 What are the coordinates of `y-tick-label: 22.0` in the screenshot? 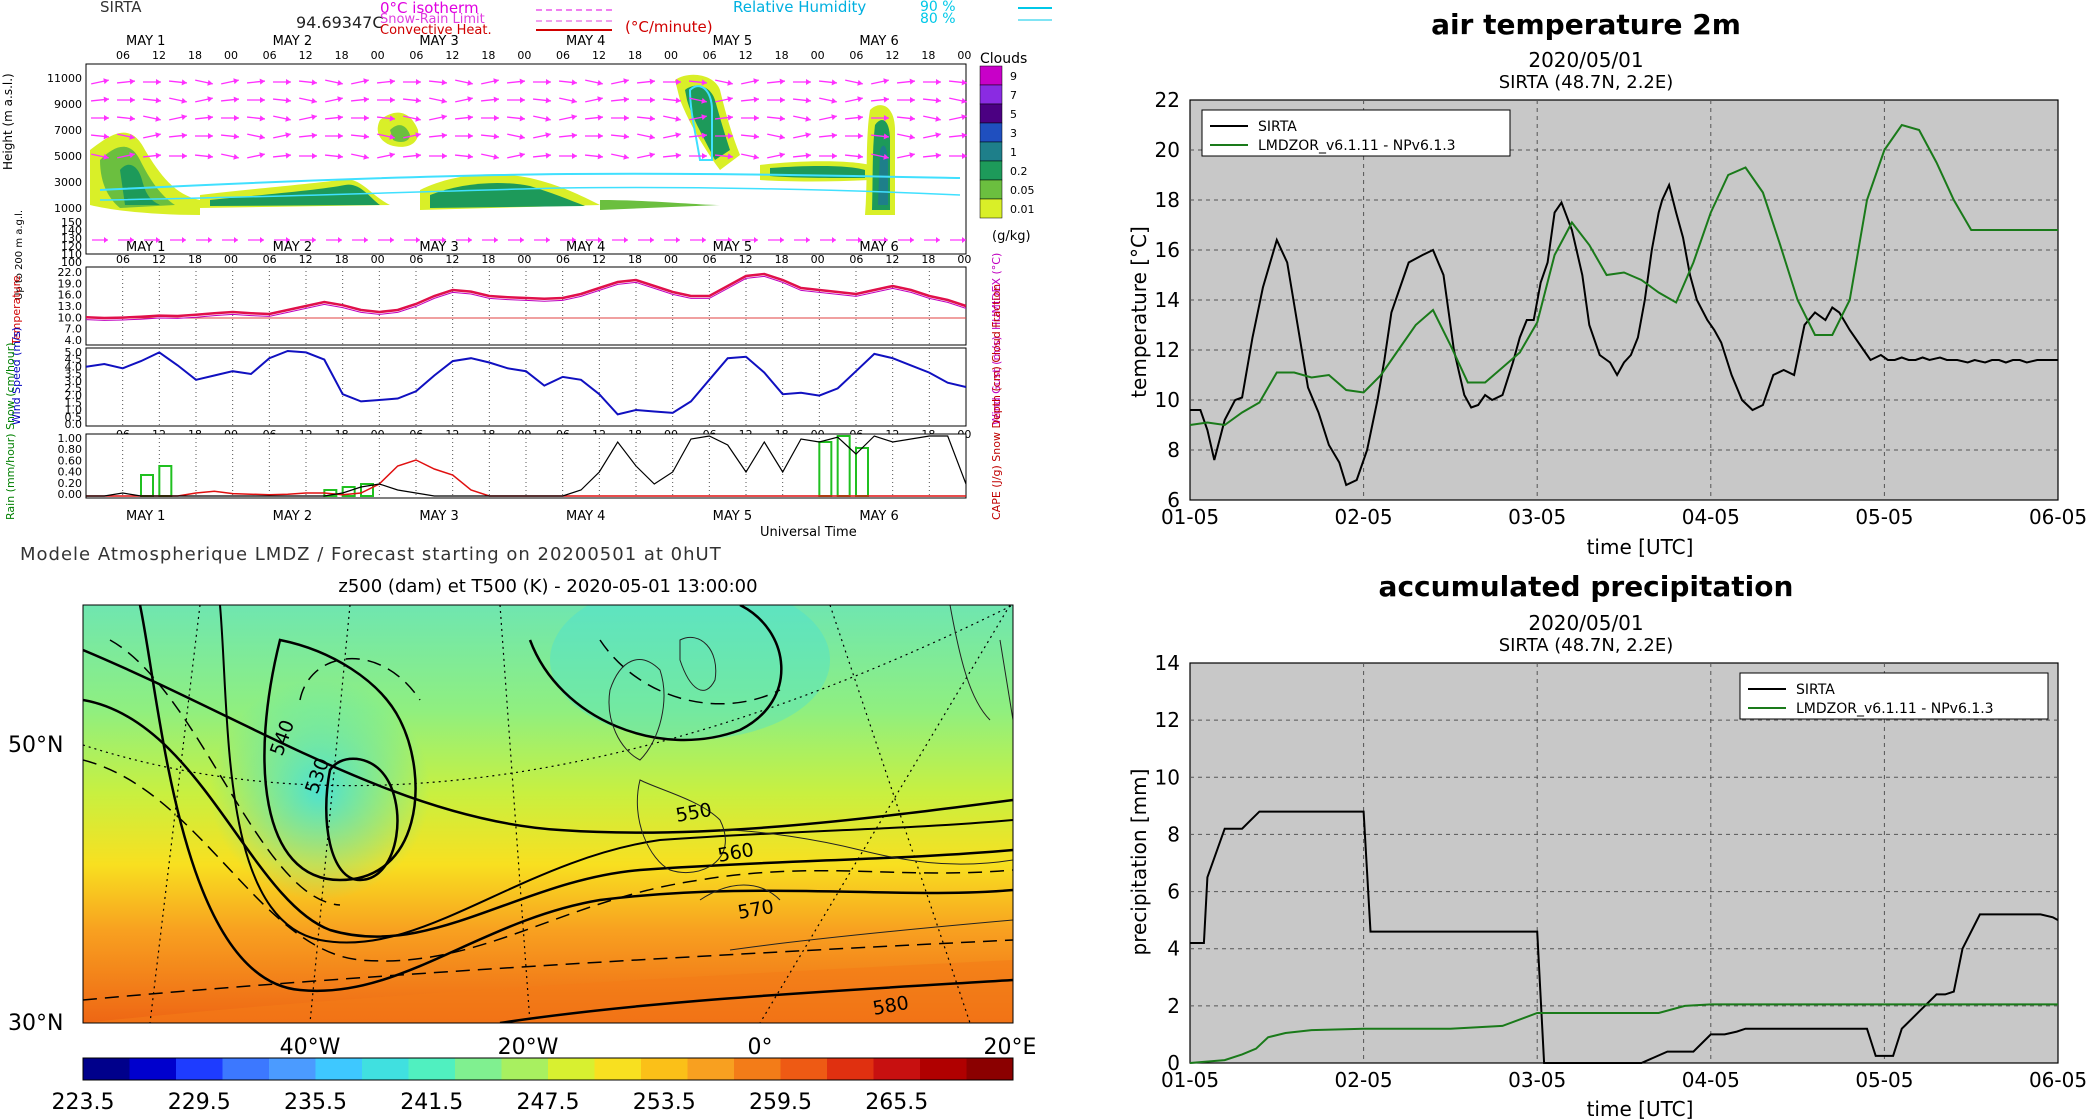 It's located at (70, 272).